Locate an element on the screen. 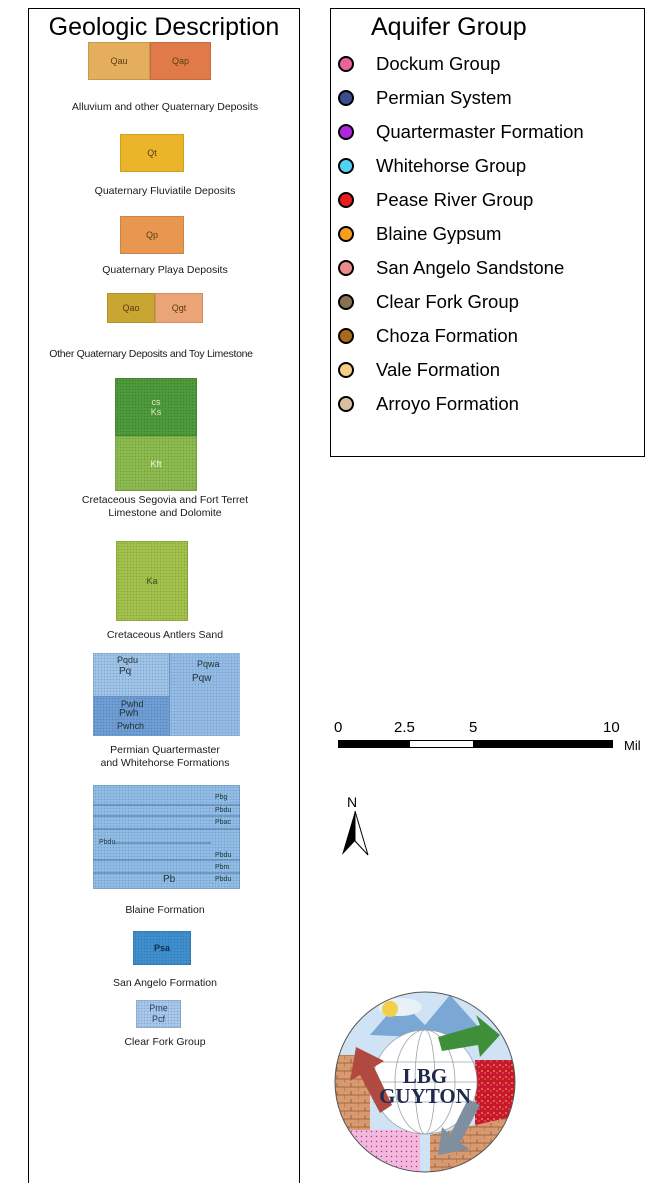 This screenshot has width=647, height=1183. logo-arrow-top is located at coordinates (469, 1036).